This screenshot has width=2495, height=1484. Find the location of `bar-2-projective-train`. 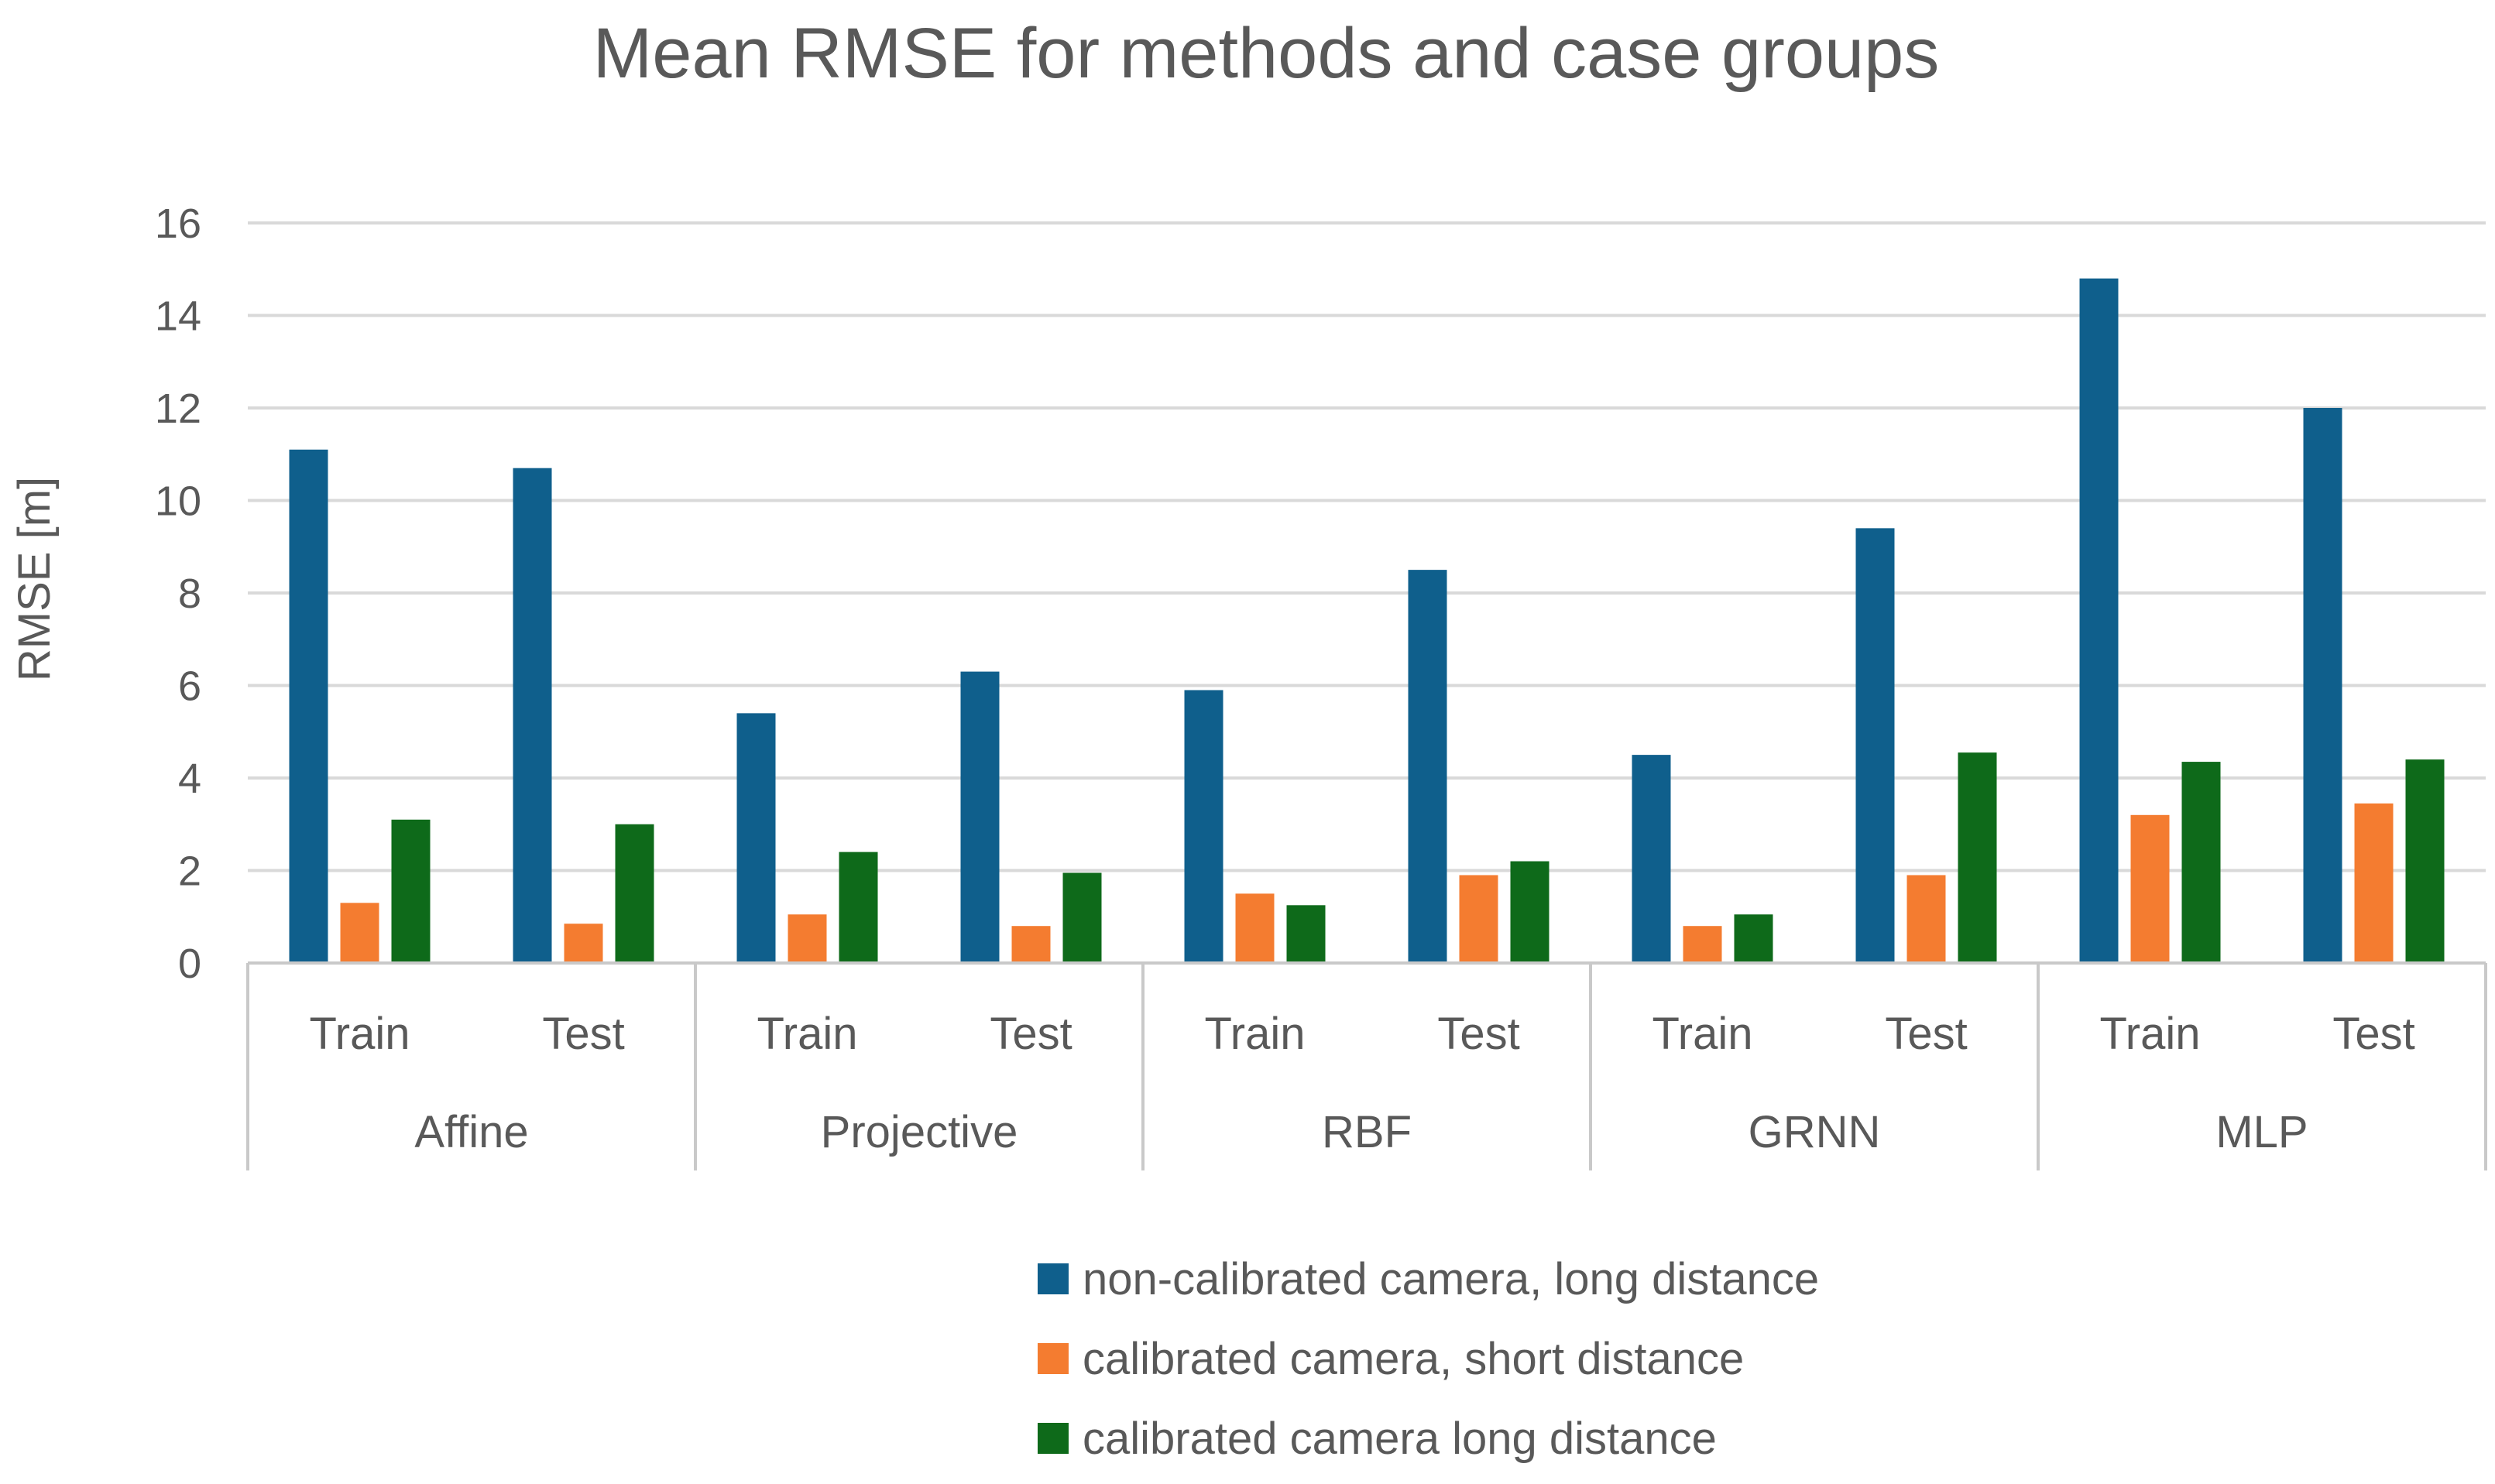

bar-2-projective-train is located at coordinates (807, 939).